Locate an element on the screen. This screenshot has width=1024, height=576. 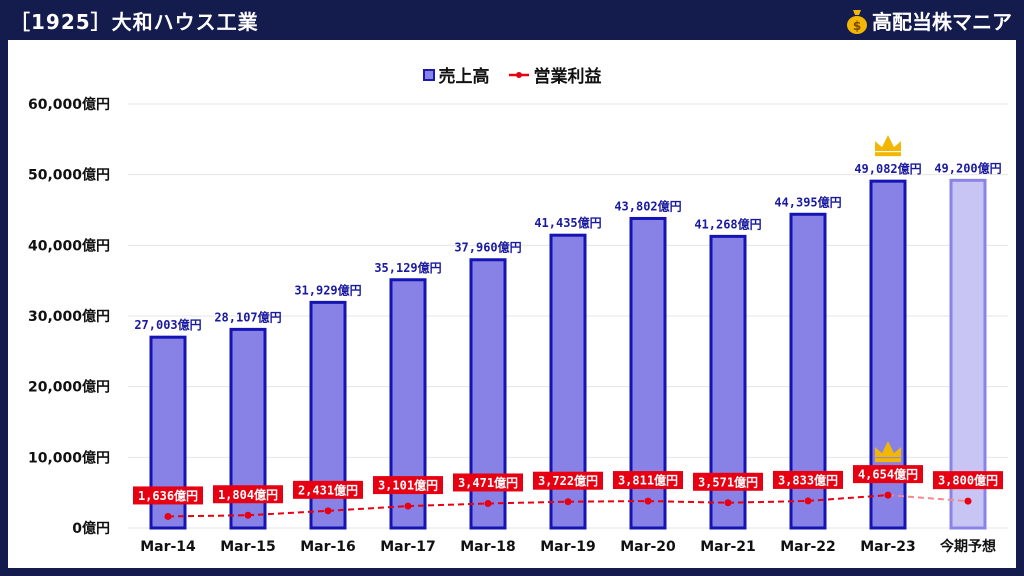
x-tick-label: Mar-14 is located at coordinates (168, 547).